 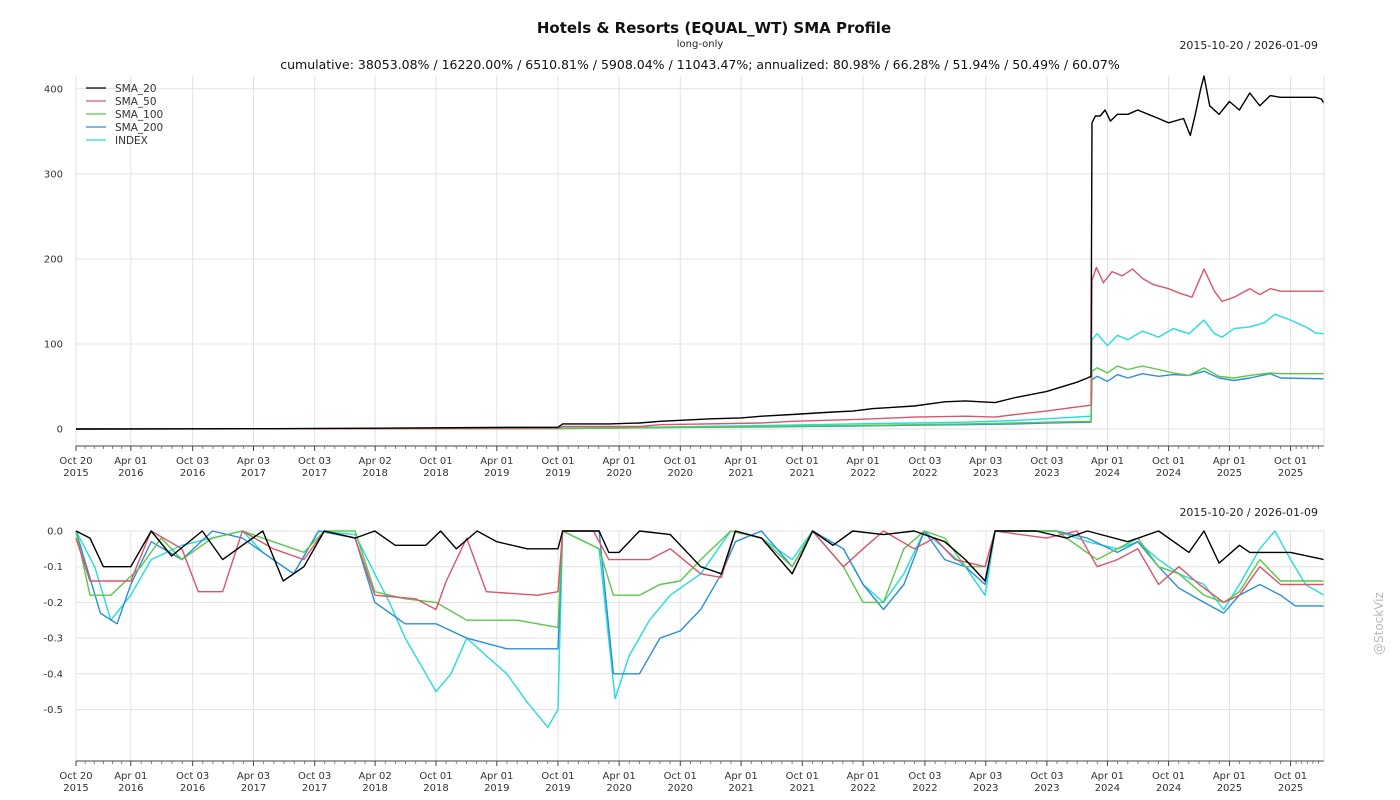 I want to click on y-tick-label: -0.4, so click(x=53, y=674).